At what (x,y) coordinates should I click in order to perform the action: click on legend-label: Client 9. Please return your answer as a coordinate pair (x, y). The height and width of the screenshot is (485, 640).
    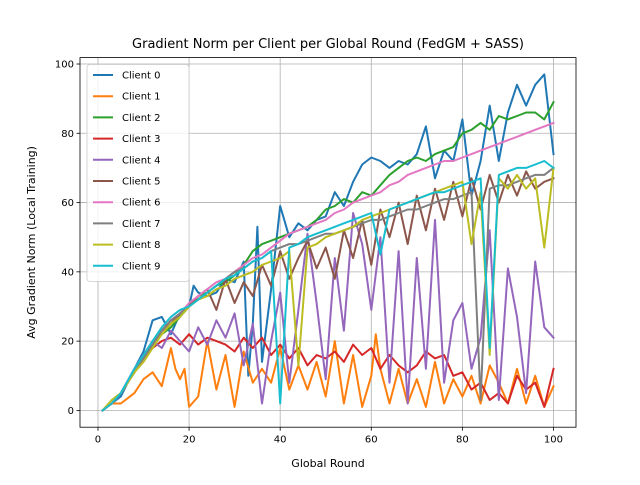
    Looking at the image, I should click on (141, 266).